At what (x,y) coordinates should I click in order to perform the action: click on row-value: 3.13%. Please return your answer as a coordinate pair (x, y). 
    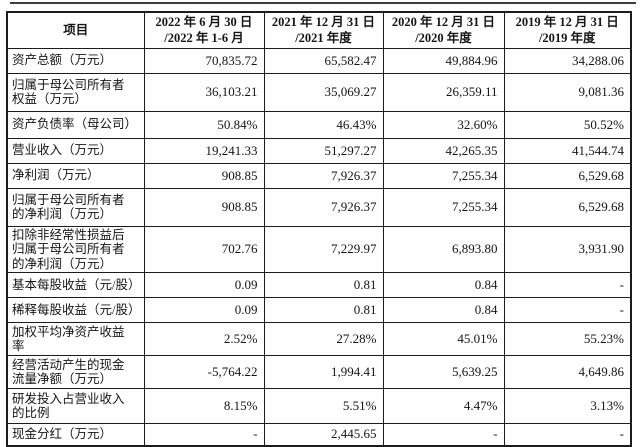
    Looking at the image, I should click on (567, 406).